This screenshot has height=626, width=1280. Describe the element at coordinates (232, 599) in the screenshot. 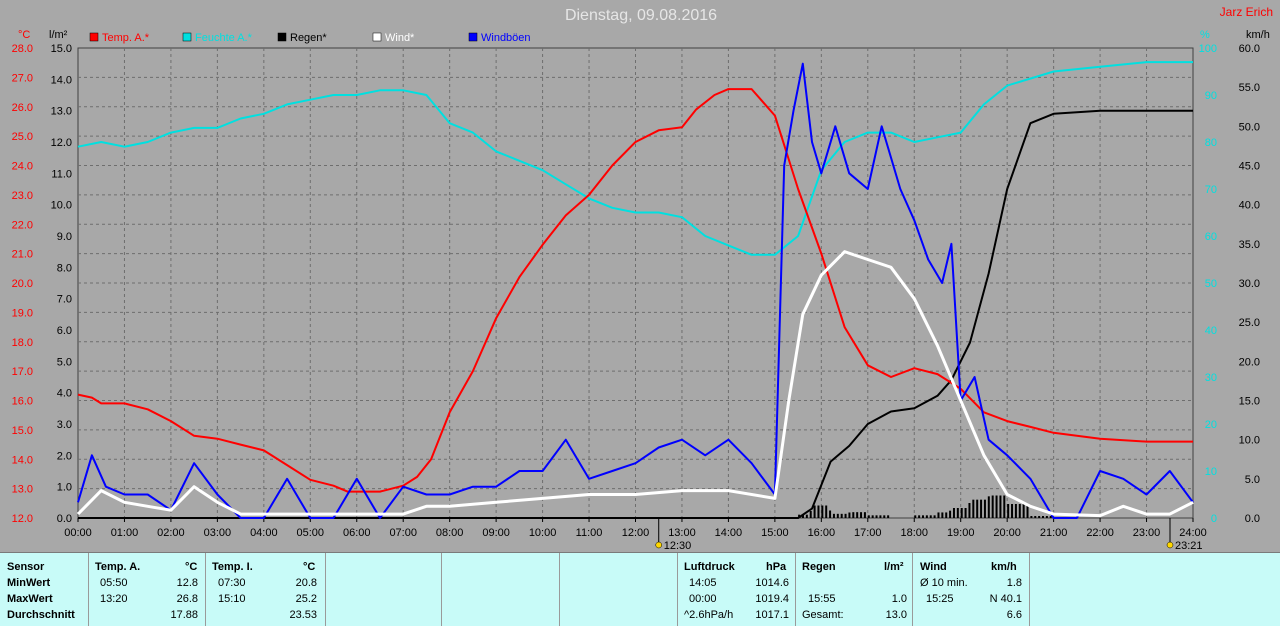

I see `temp-i-max-time: 15:10` at that location.